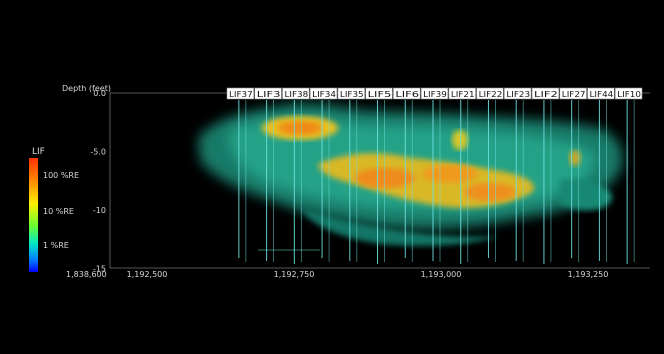 The image size is (664, 354). Describe the element at coordinates (450, 174) in the screenshot. I see `hotspot-3-core-b` at that location.